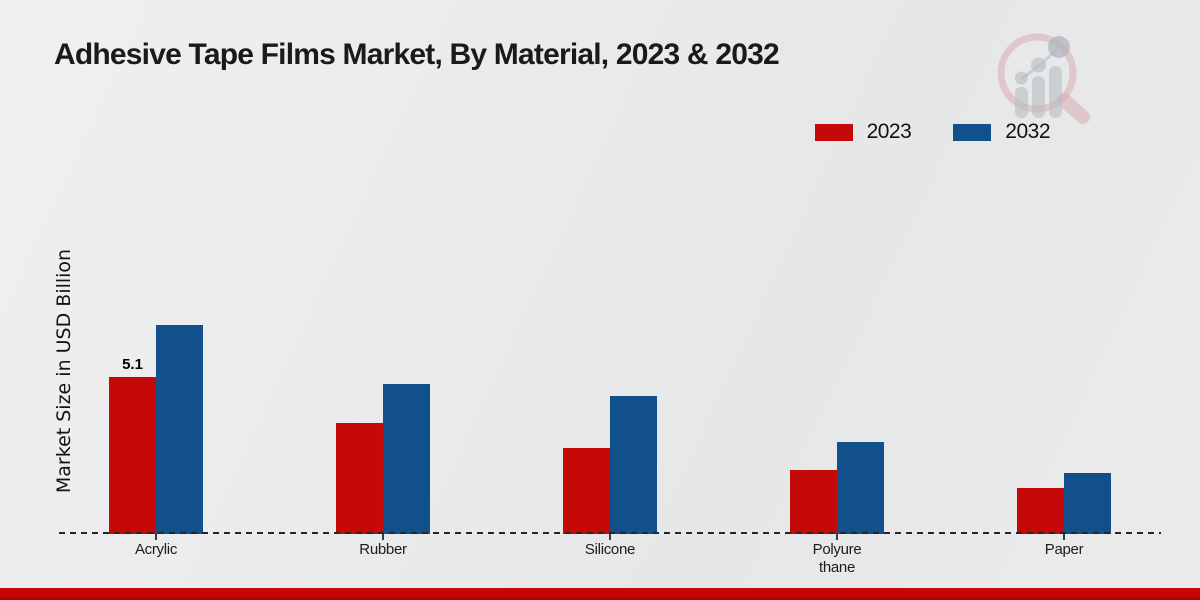  Describe the element at coordinates (156, 549) in the screenshot. I see `category-label-acrylic: Acrylic` at that location.